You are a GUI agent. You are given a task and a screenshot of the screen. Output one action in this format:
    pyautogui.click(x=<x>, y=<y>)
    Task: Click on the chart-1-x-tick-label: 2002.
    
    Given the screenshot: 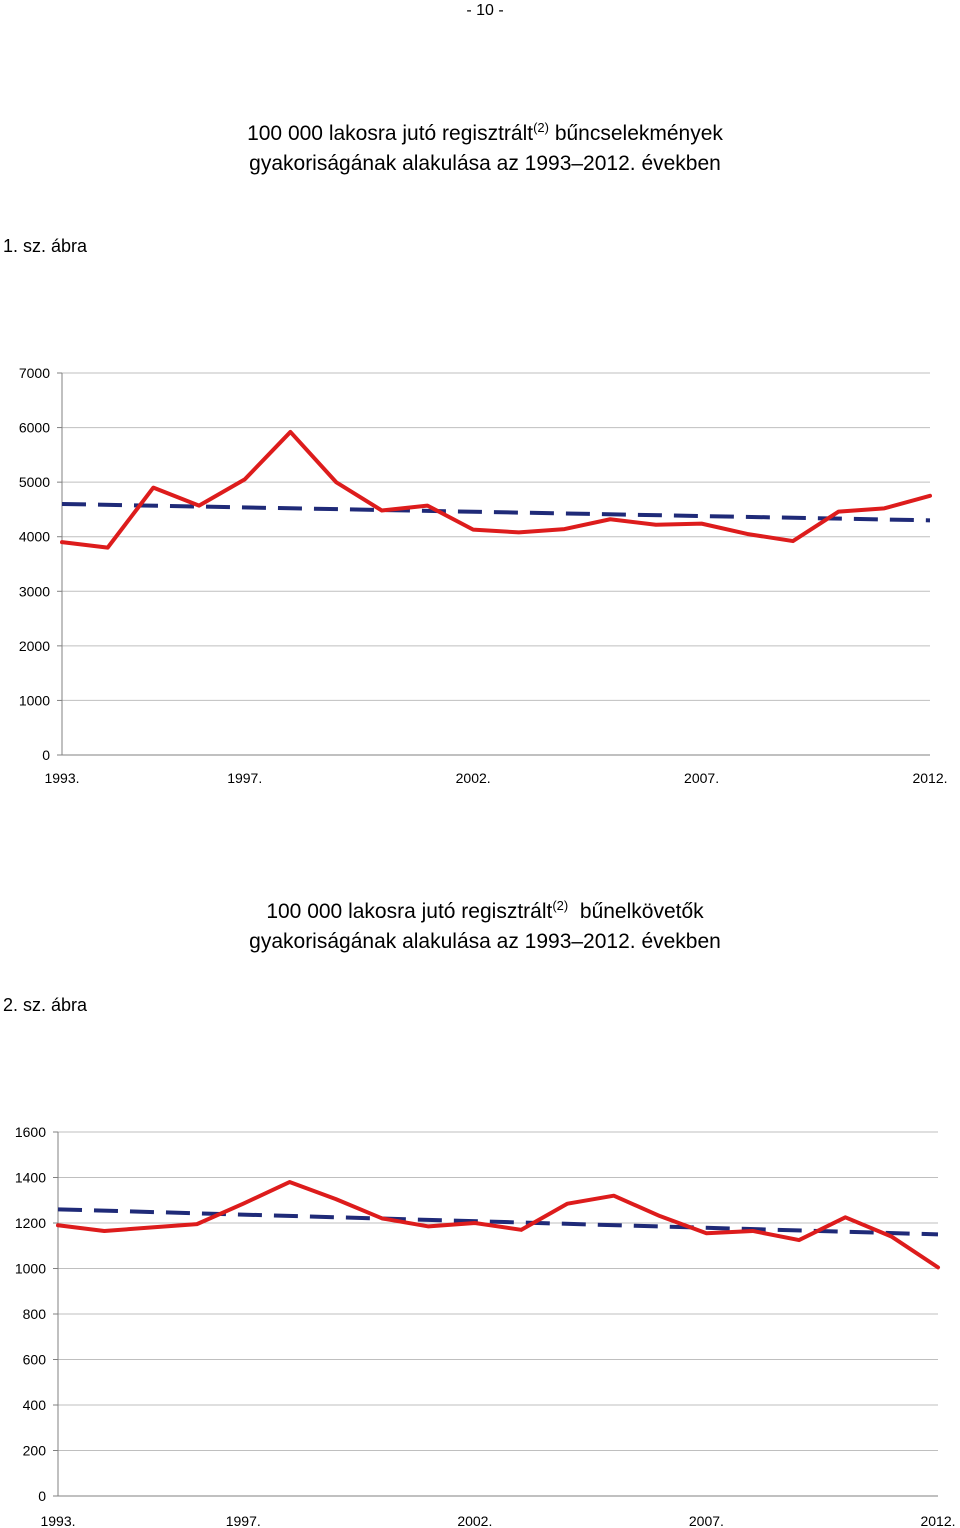 What is the action you would take?
    pyautogui.click(x=473, y=778)
    